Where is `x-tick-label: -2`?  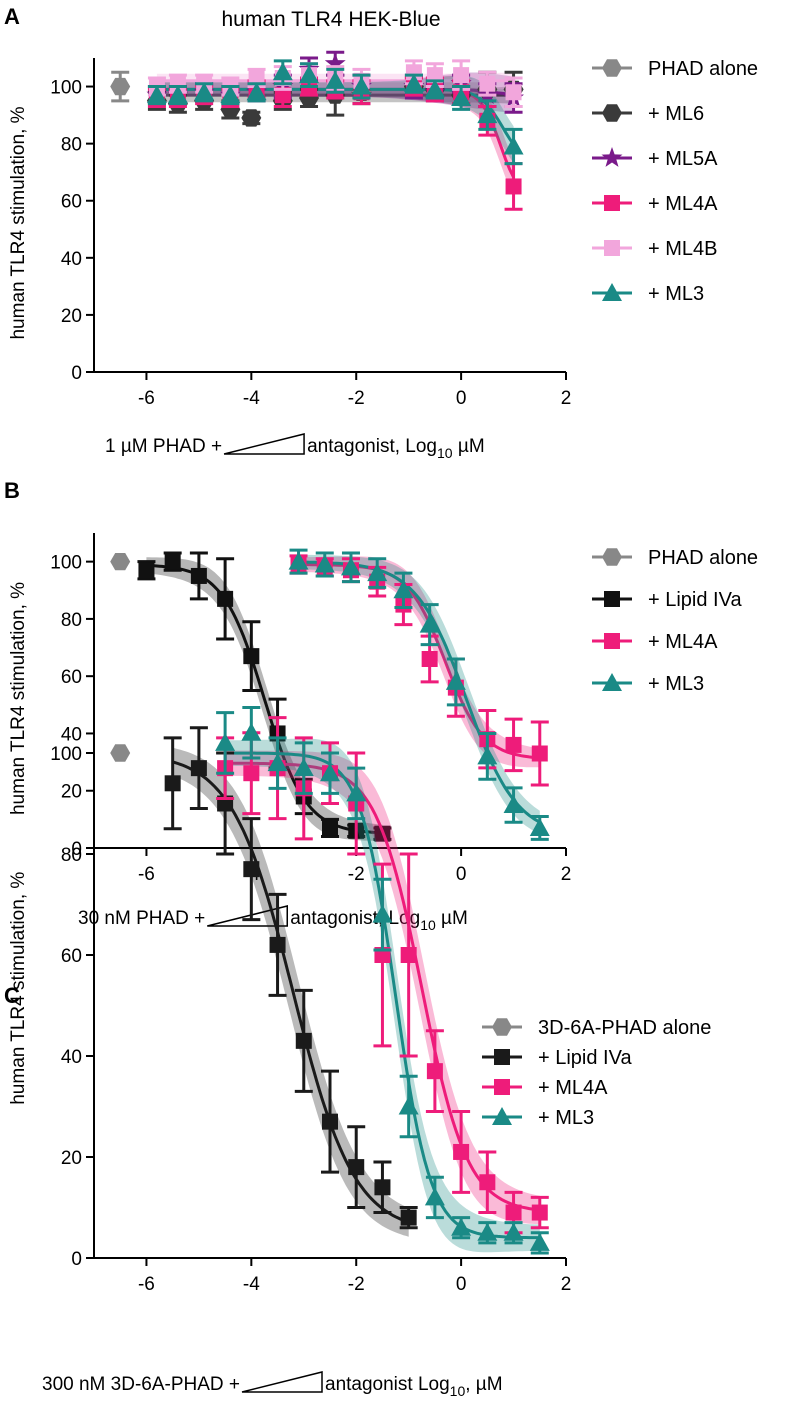 x-tick-label: -2 is located at coordinates (356, 874).